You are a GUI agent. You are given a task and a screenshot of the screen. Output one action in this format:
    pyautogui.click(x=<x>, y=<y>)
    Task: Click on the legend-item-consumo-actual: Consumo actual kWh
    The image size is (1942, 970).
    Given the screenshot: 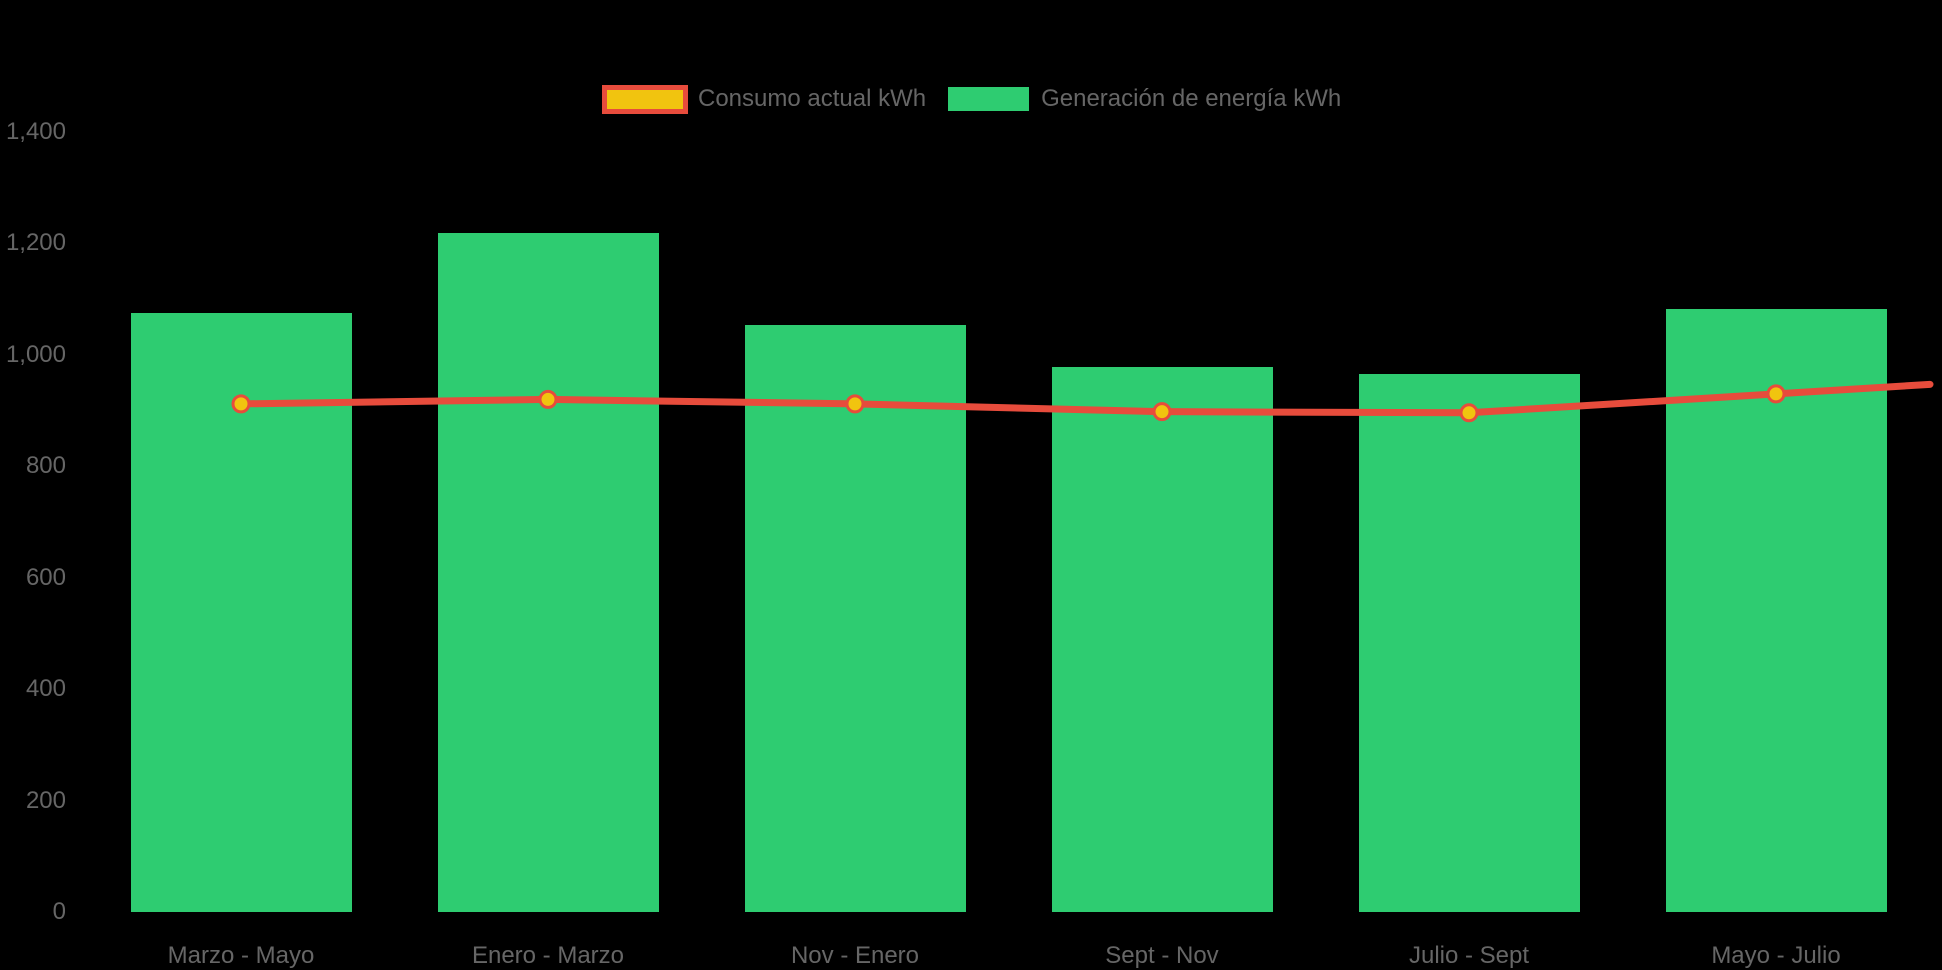 What is the action you would take?
    pyautogui.click(x=764, y=99)
    